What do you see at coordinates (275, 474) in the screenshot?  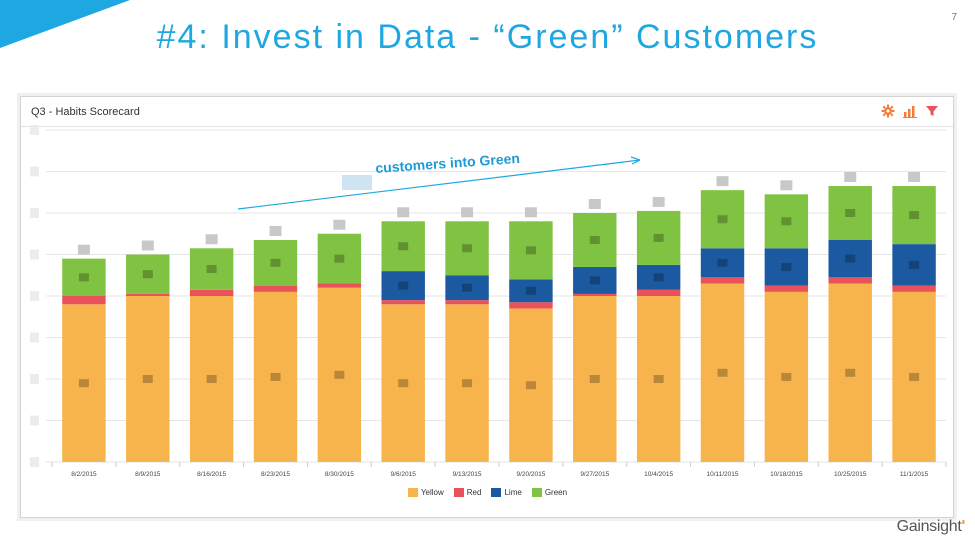 I see `x-tick-label: 8/23/2015` at bounding box center [275, 474].